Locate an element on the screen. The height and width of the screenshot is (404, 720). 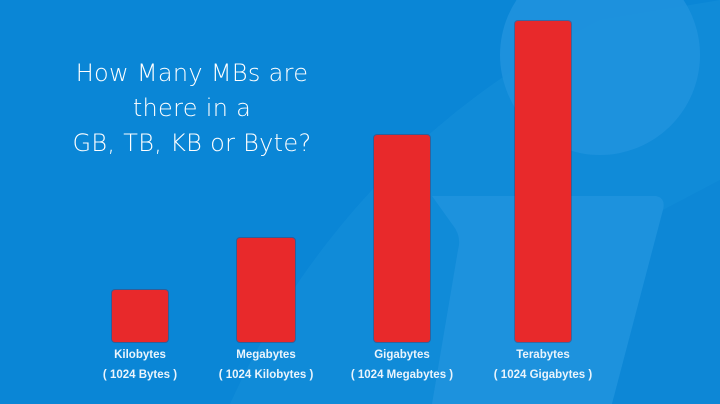
background-shade-shape is located at coordinates (666, 292).